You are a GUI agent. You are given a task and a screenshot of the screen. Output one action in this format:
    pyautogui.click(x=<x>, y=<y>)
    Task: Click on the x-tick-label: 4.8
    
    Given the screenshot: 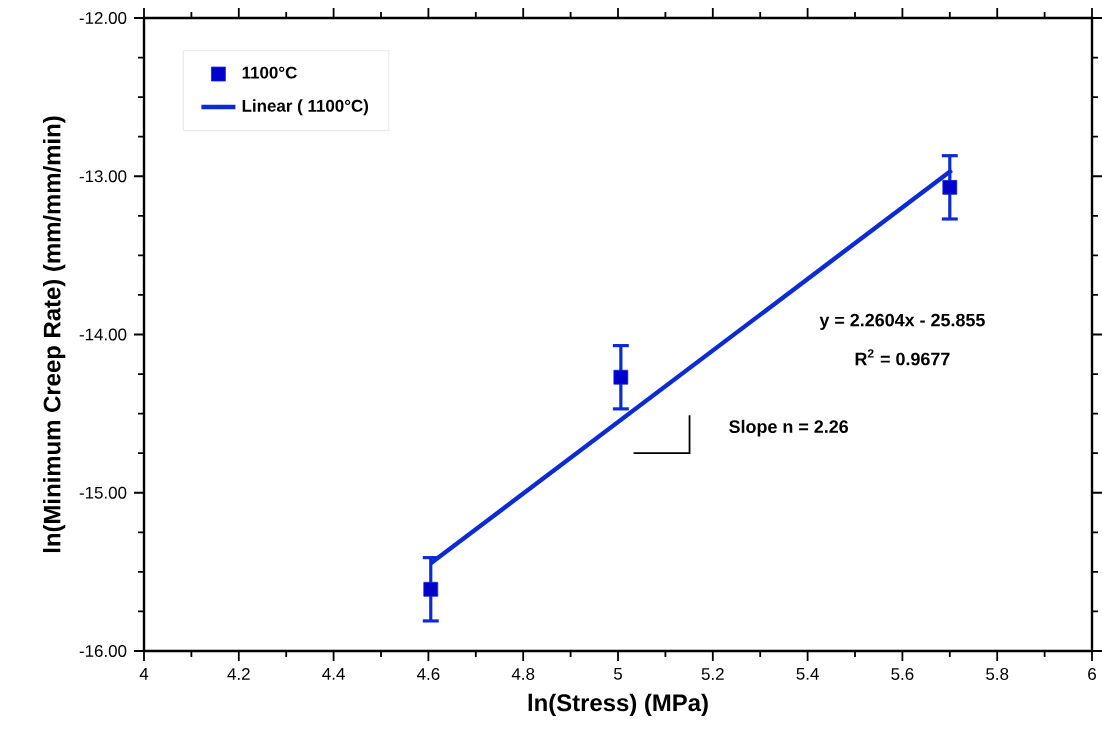 What is the action you would take?
    pyautogui.click(x=523, y=674)
    